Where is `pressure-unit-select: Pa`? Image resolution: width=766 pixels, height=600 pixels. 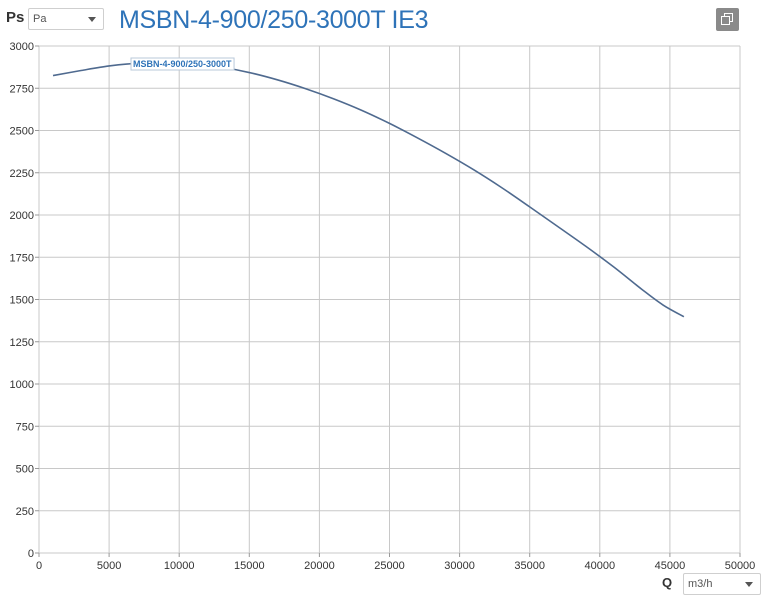
pressure-unit-select: Pa is located at coordinates (66, 19).